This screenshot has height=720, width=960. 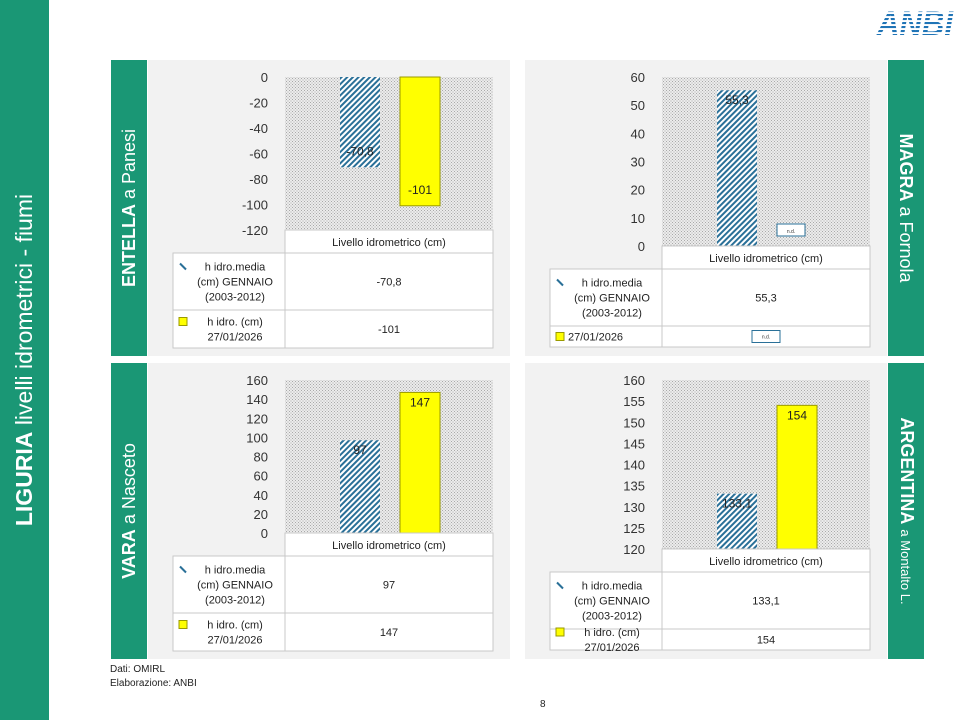 What do you see at coordinates (765, 299) in the screenshot?
I see `table-value: 55,3` at bounding box center [765, 299].